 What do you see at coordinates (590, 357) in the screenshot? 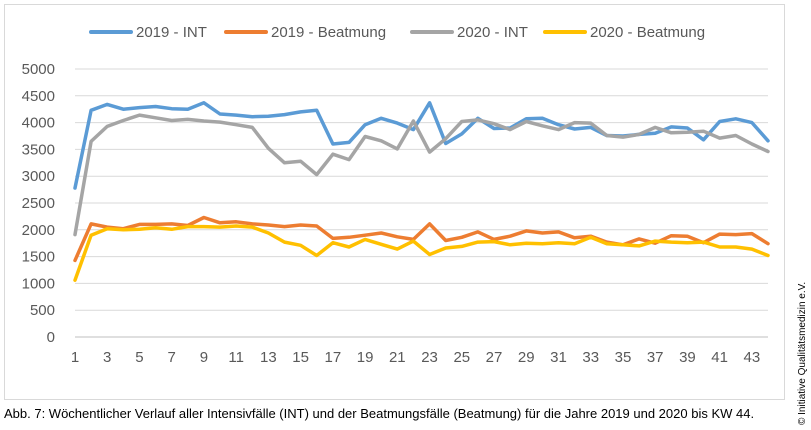
I see `x-tick-label: 33` at bounding box center [590, 357].